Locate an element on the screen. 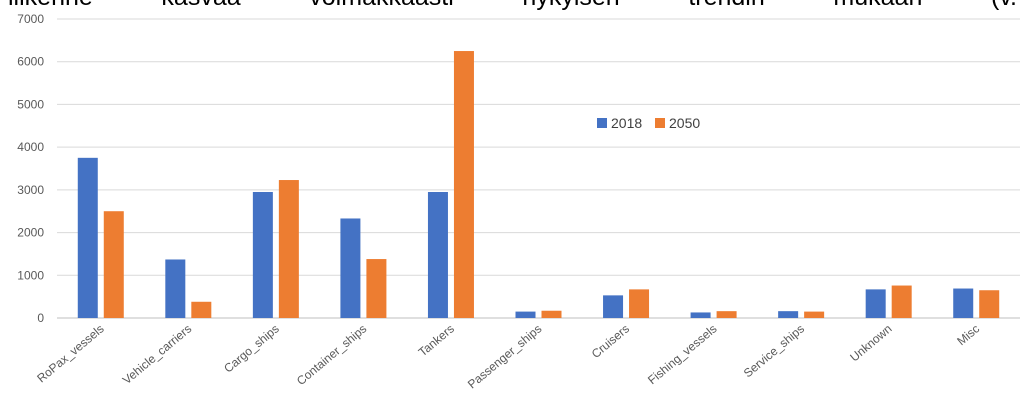 This screenshot has height=401, width=1025. legend-label: 2018 is located at coordinates (626, 123).